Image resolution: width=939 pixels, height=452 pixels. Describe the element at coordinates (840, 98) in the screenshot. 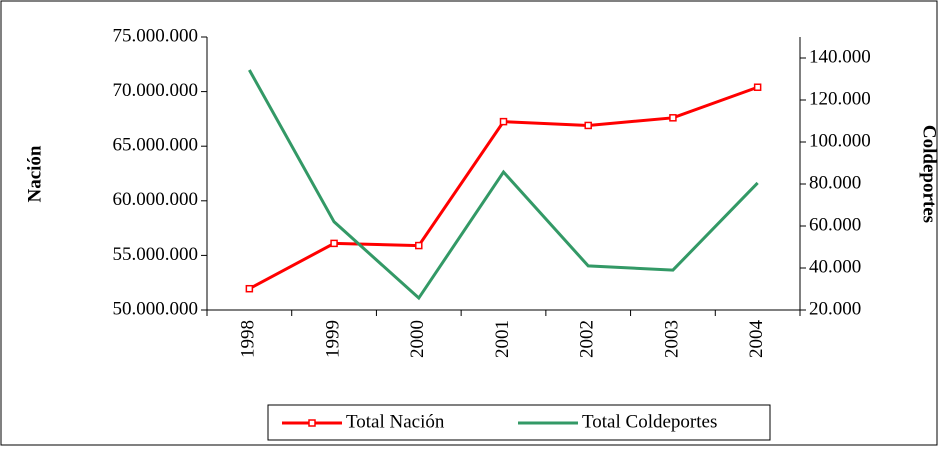

I see `y2-tick-label: 120.000` at that location.